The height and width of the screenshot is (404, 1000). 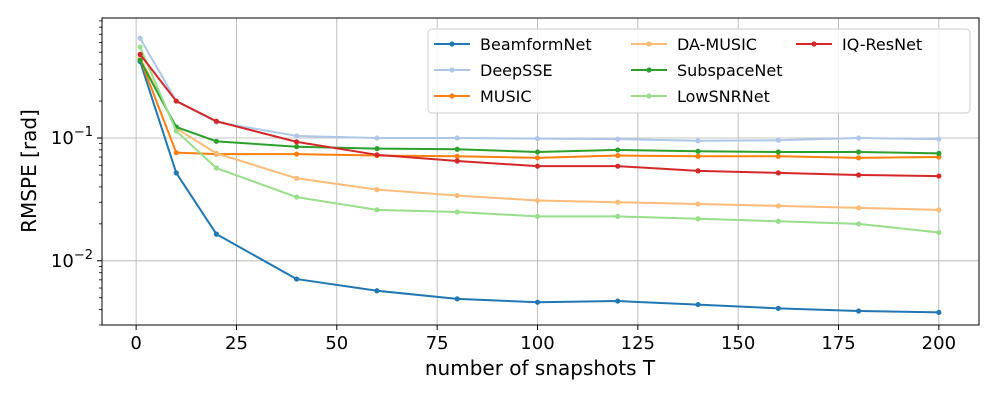 What do you see at coordinates (437, 343) in the screenshot?
I see `x-tick-label: 75` at bounding box center [437, 343].